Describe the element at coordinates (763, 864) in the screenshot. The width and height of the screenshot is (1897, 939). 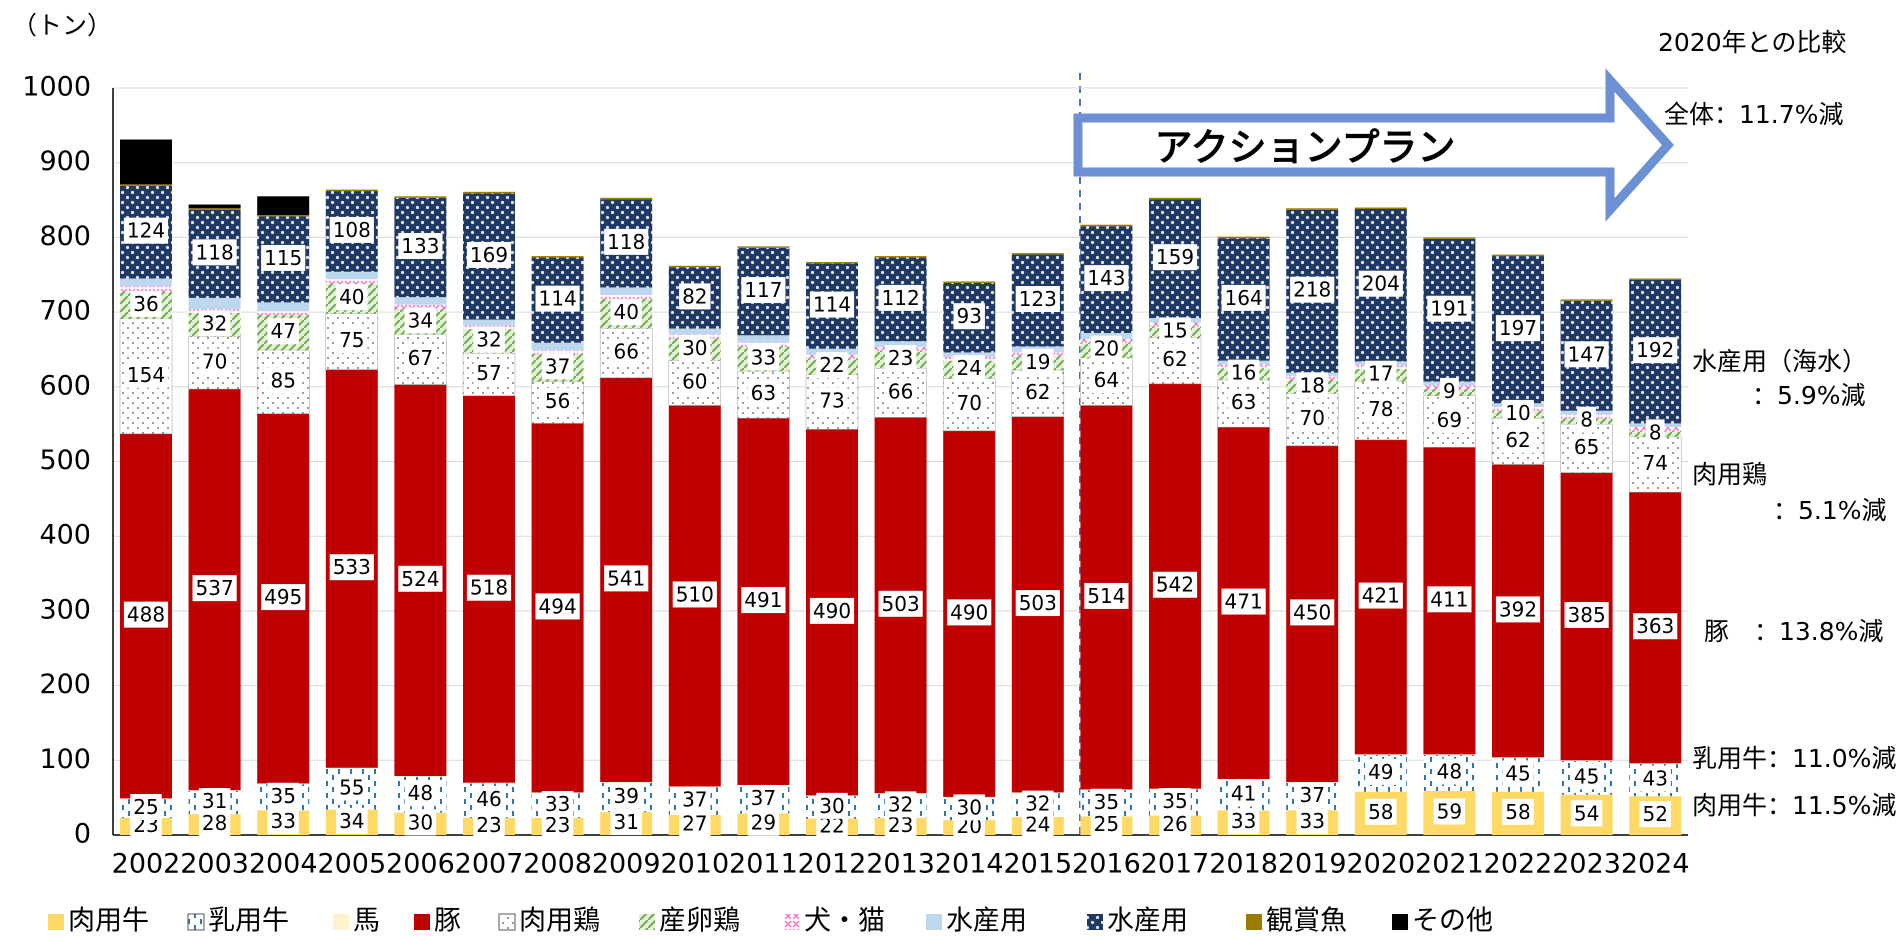
I see `x-tick-label: 2011` at that location.